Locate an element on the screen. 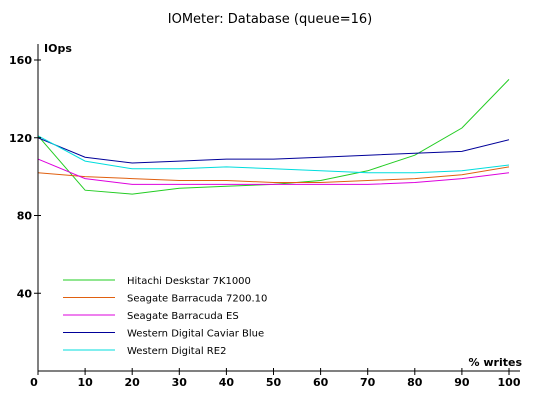 The image size is (540, 400). legend-item: Seagate Barracuda 7200.10 is located at coordinates (165, 299).